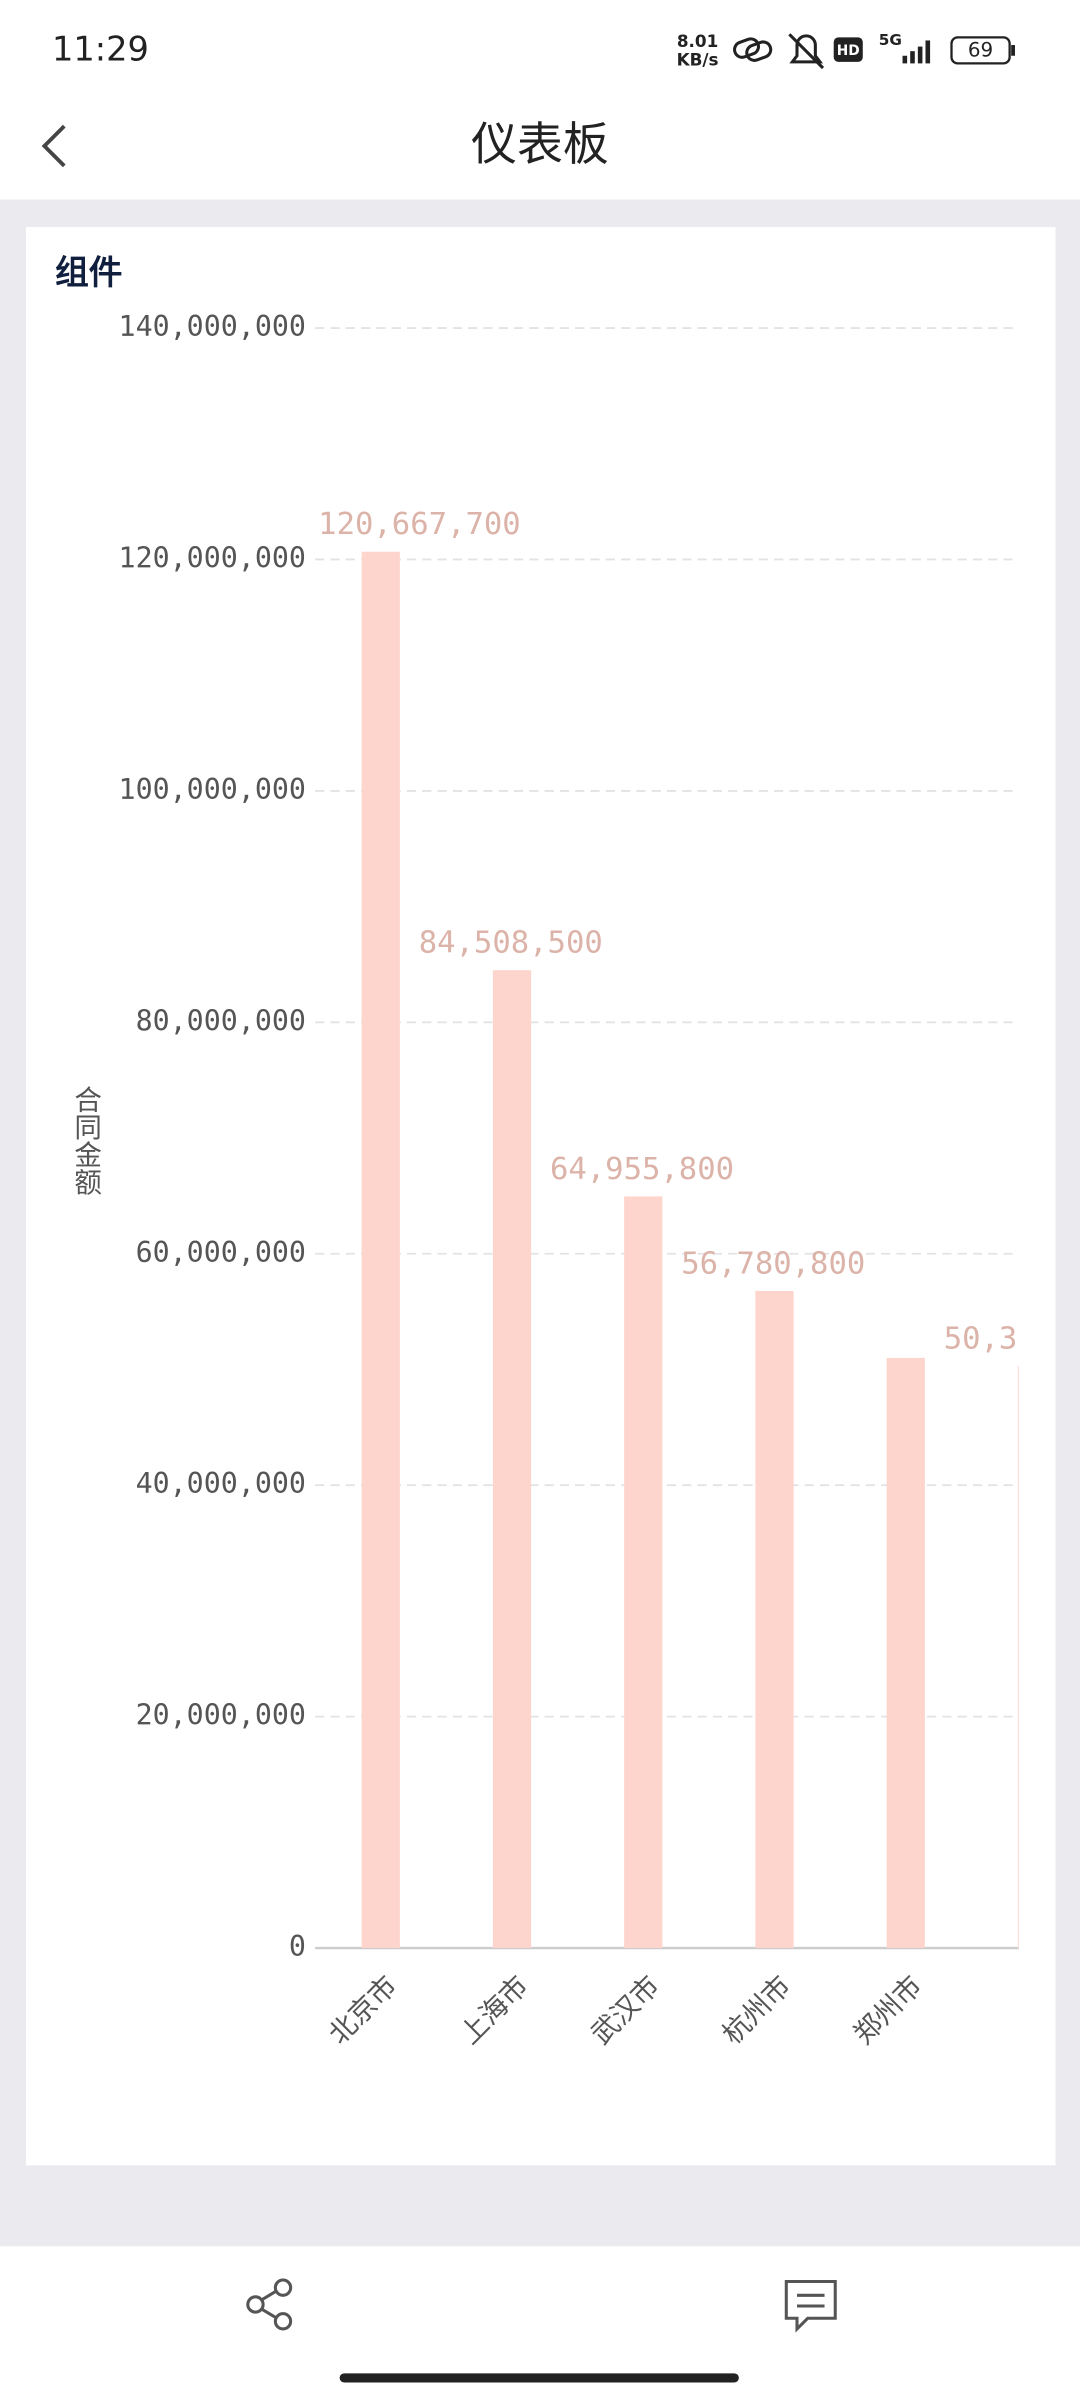  What do you see at coordinates (269, 2304) in the screenshot?
I see `share-button` at bounding box center [269, 2304].